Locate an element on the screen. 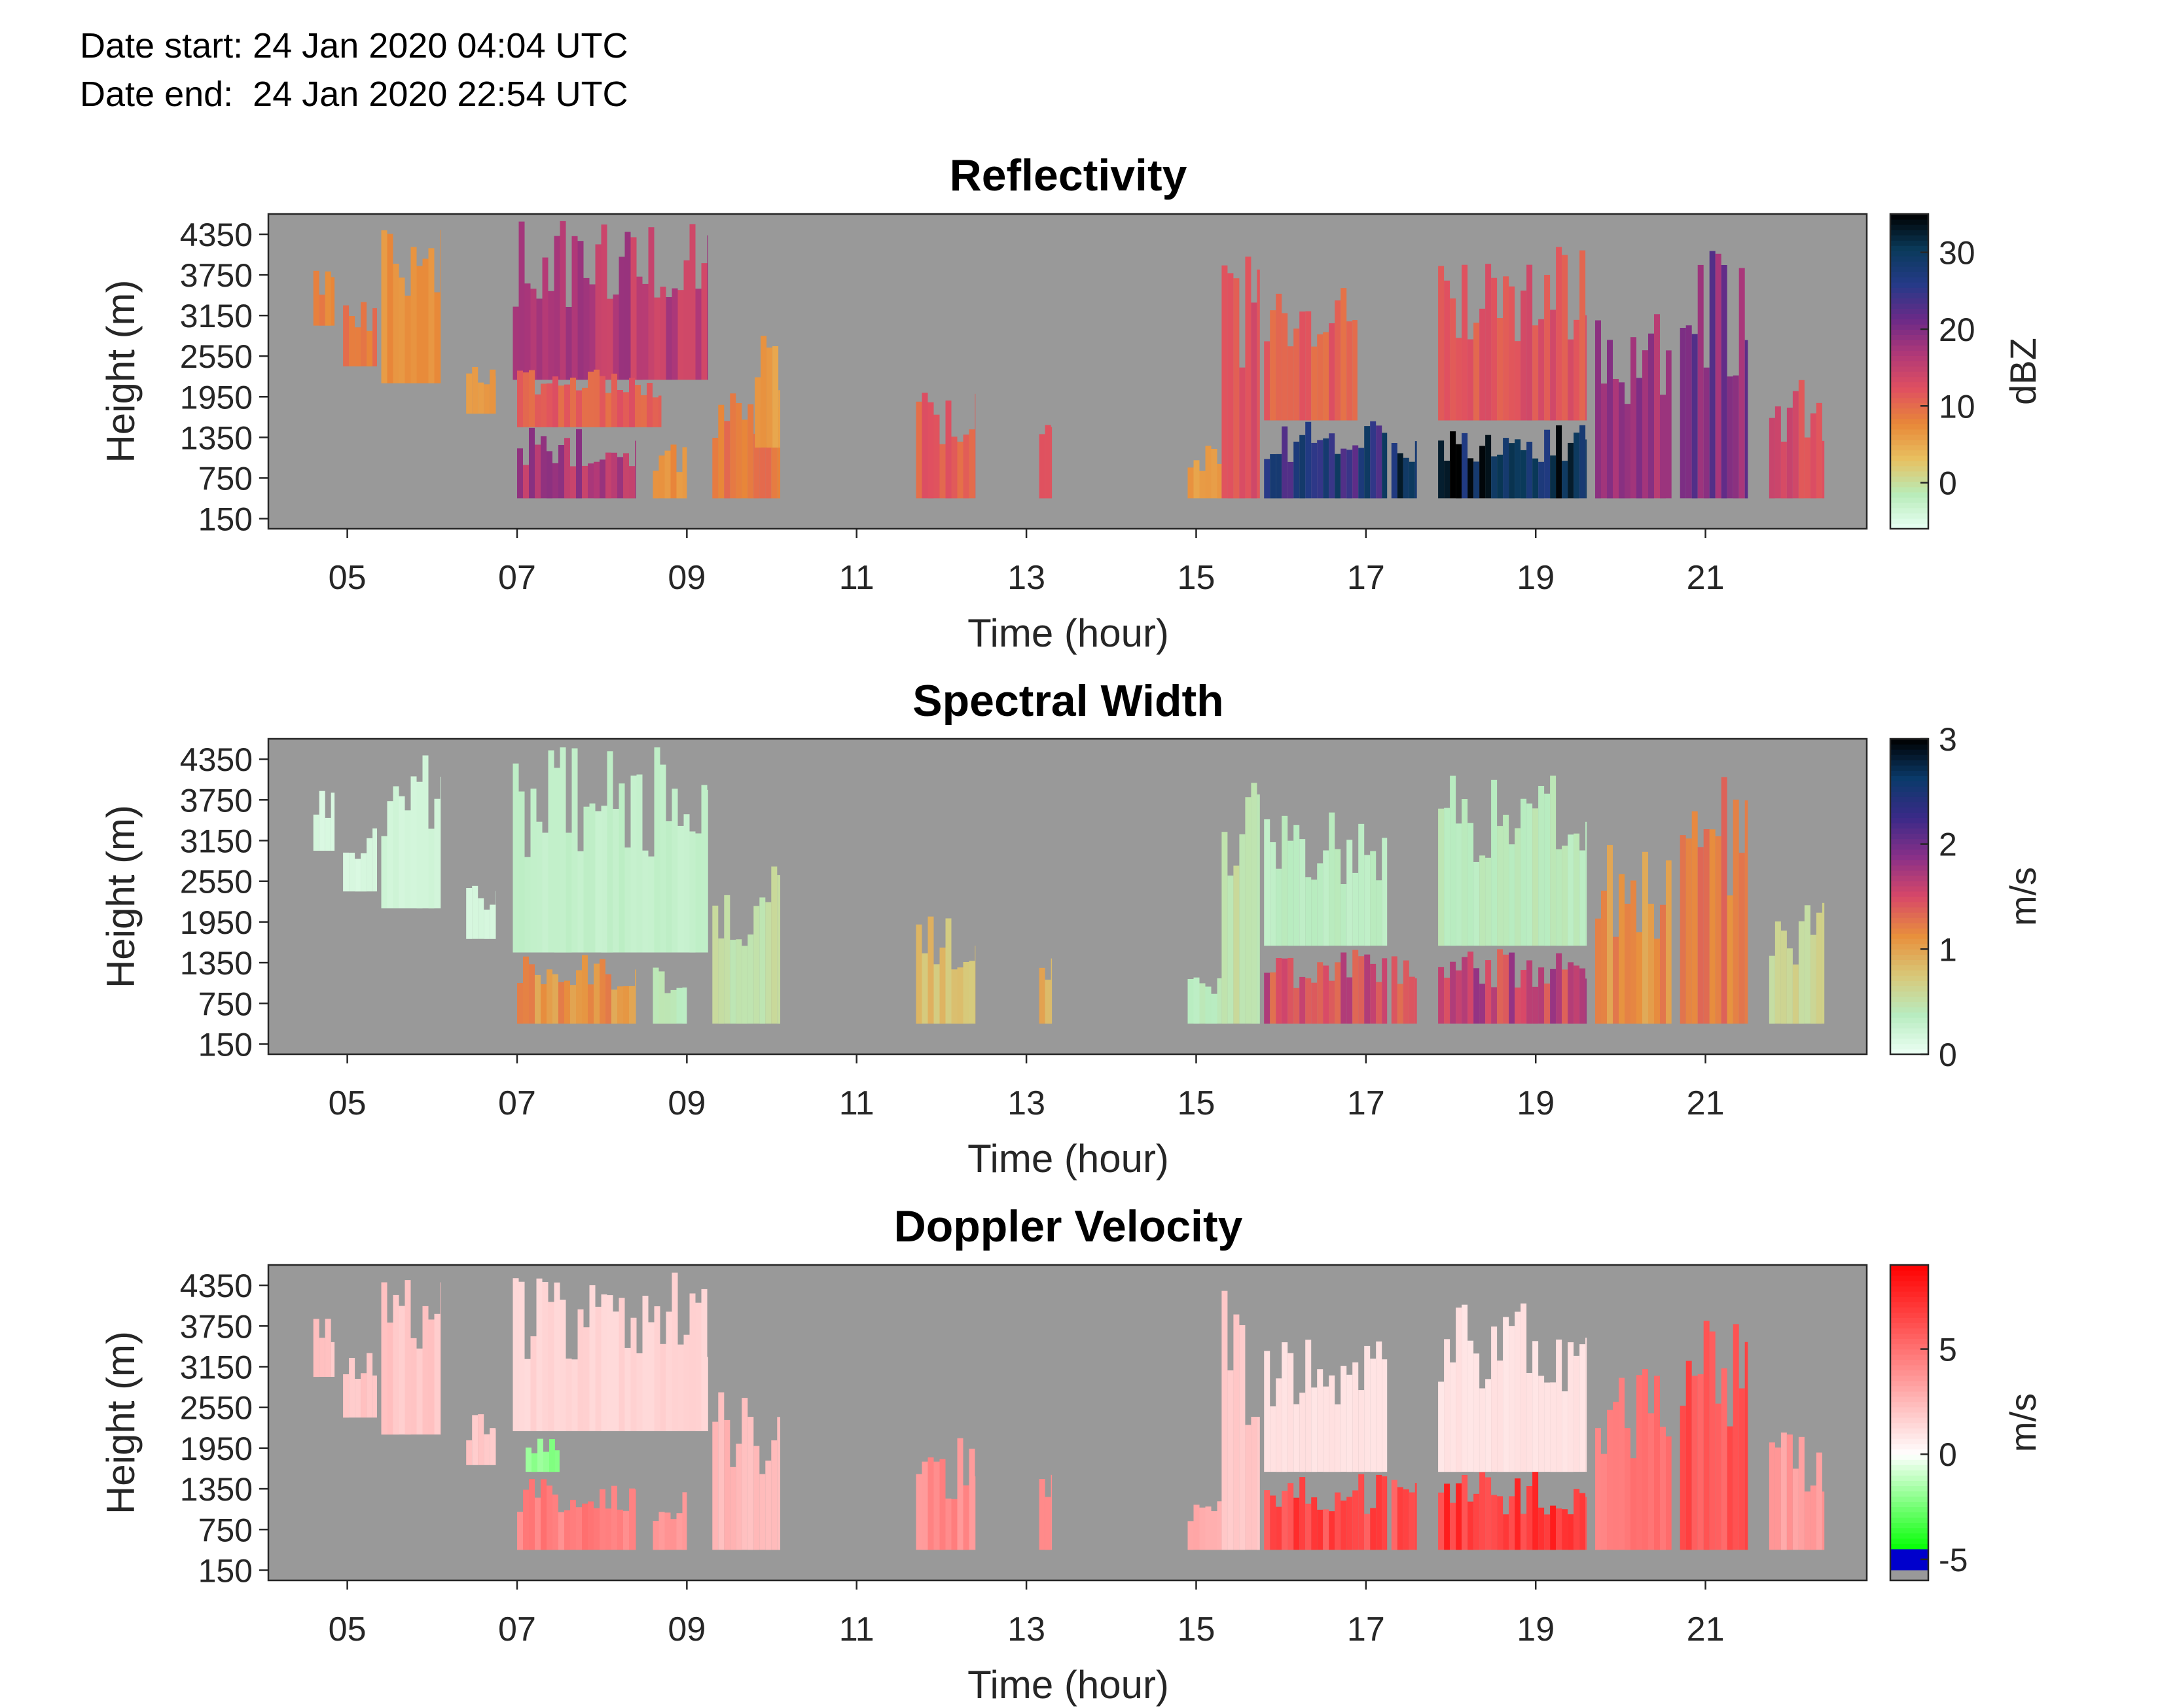 This screenshot has height=1708, width=2160. x-tick-label: 07 is located at coordinates (517, 578).